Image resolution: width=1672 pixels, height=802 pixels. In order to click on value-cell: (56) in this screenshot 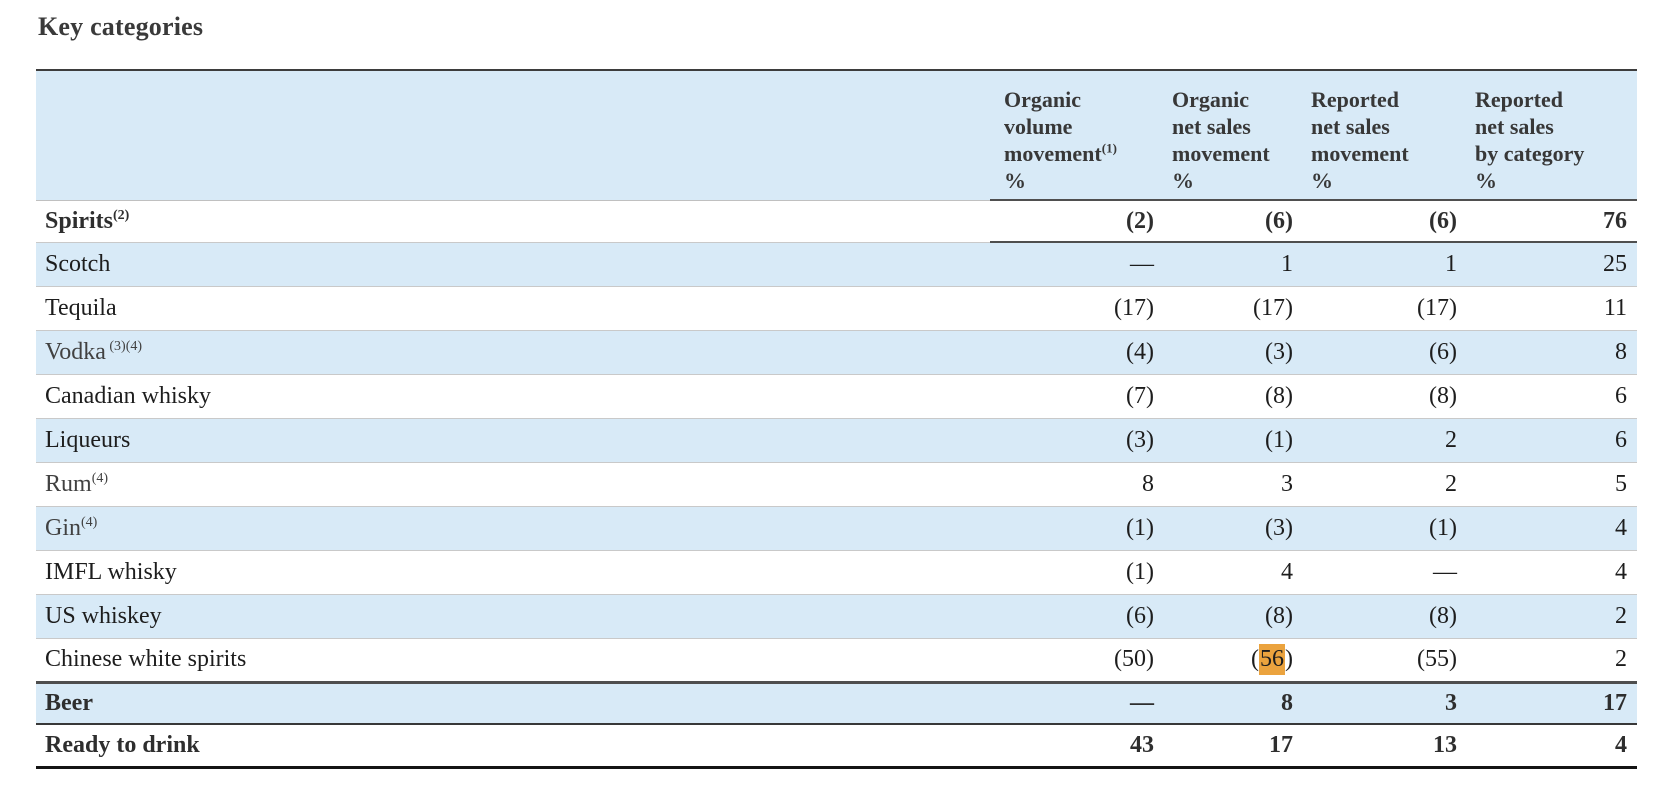, I will do `click(1233, 661)`.